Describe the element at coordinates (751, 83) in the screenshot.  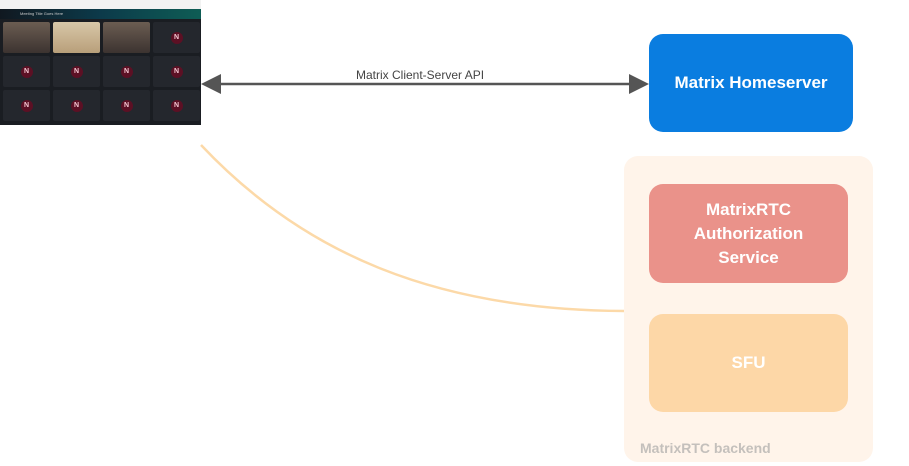
I see `homeserver-node: Matrix Homeserver` at that location.